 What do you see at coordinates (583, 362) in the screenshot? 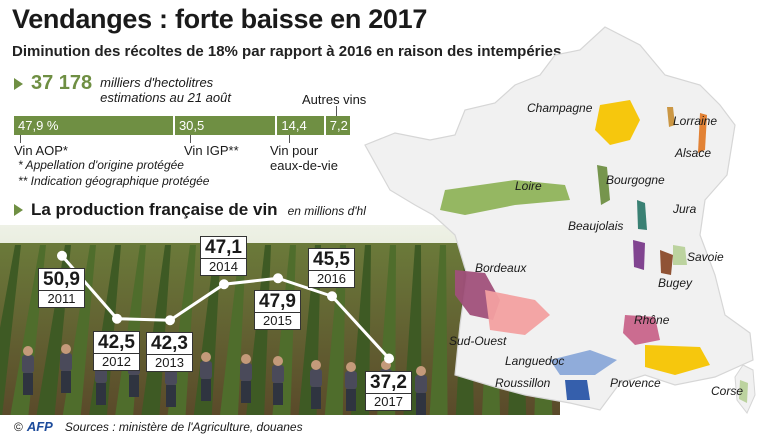
I see `region-languedoc` at bounding box center [583, 362].